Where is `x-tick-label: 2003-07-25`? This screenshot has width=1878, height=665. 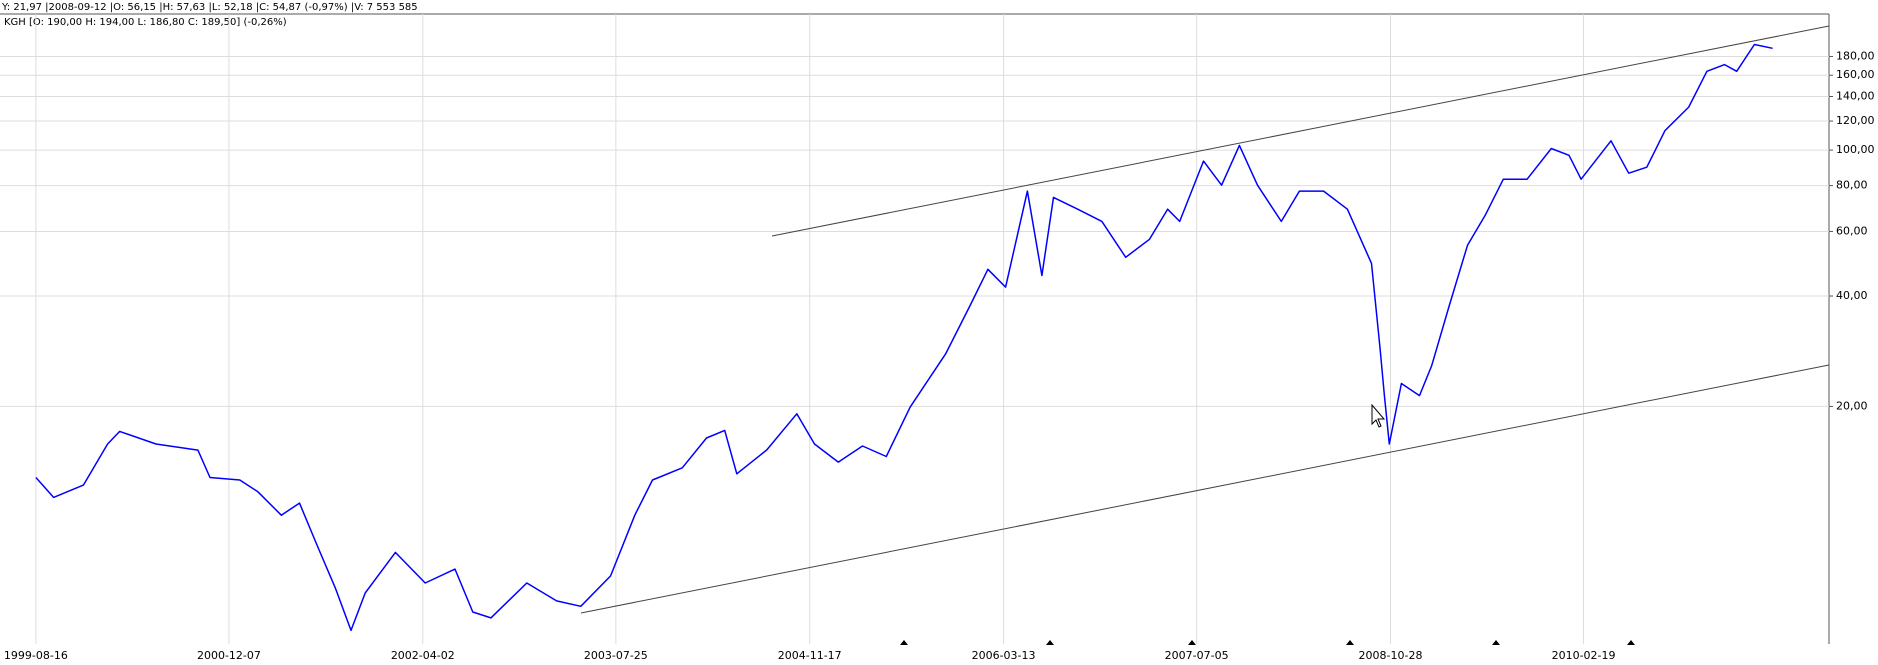
x-tick-label: 2003-07-25 is located at coordinates (616, 655).